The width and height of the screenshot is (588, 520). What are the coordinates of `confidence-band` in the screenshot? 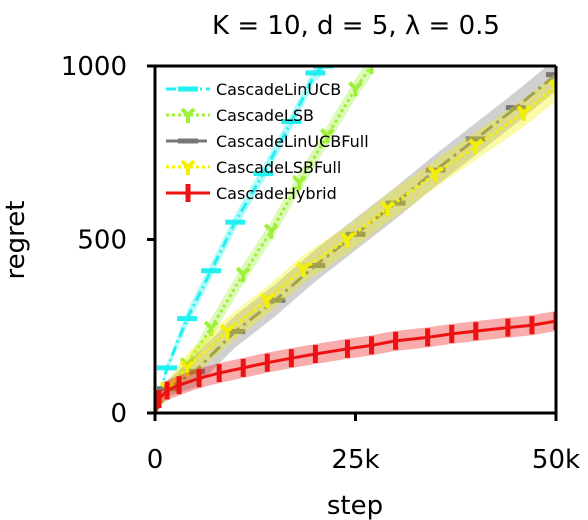 It's located at (355, 362).